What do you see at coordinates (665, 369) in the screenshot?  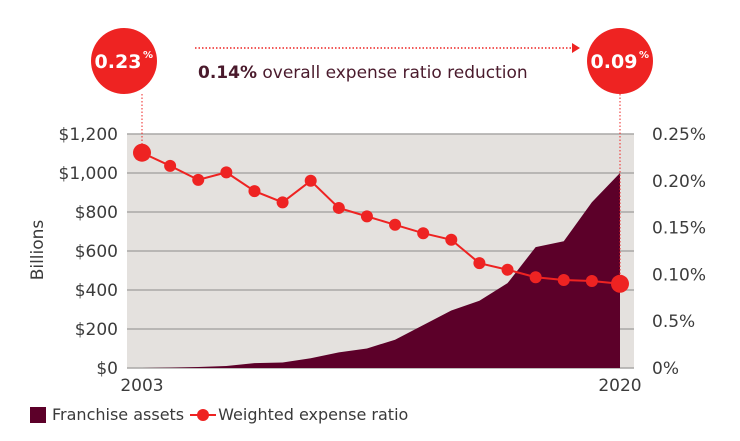 I see `y-right-tick-label: 0%` at bounding box center [665, 369].